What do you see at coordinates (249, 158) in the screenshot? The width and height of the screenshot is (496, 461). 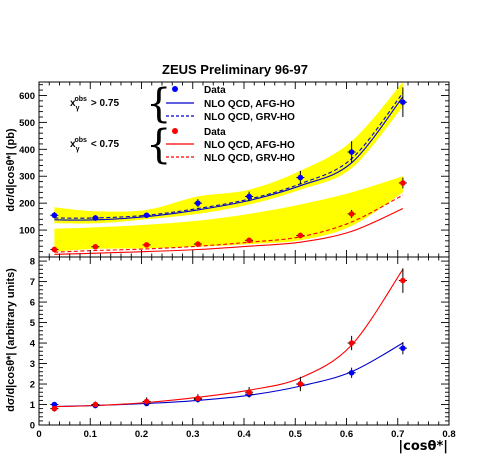 I see `legend-label-grv-low: NLO QCD, GRV-HO` at bounding box center [249, 158].